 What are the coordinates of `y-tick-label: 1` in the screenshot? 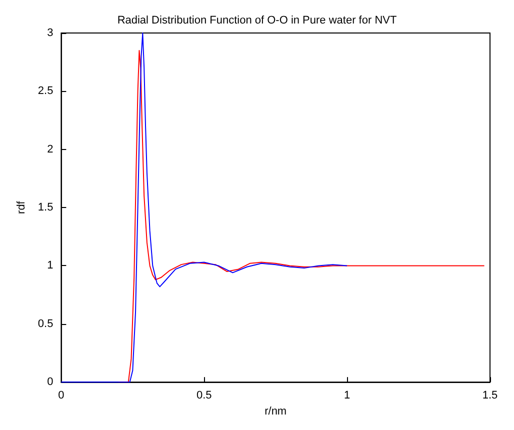 It's located at (50, 266).